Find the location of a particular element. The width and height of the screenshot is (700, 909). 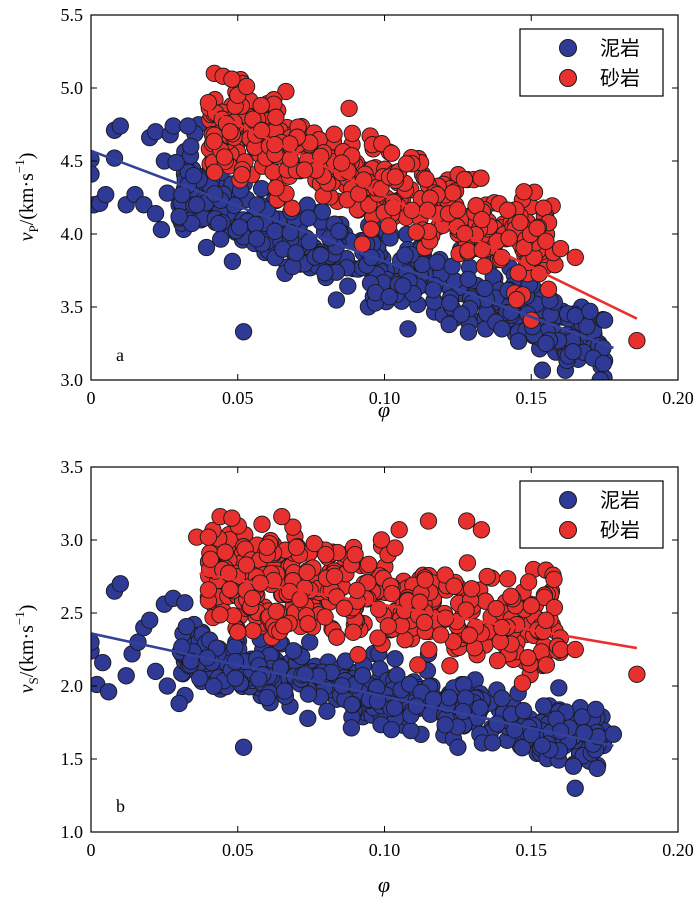

panel-a-legend-marker-sandstone is located at coordinates (568, 78).